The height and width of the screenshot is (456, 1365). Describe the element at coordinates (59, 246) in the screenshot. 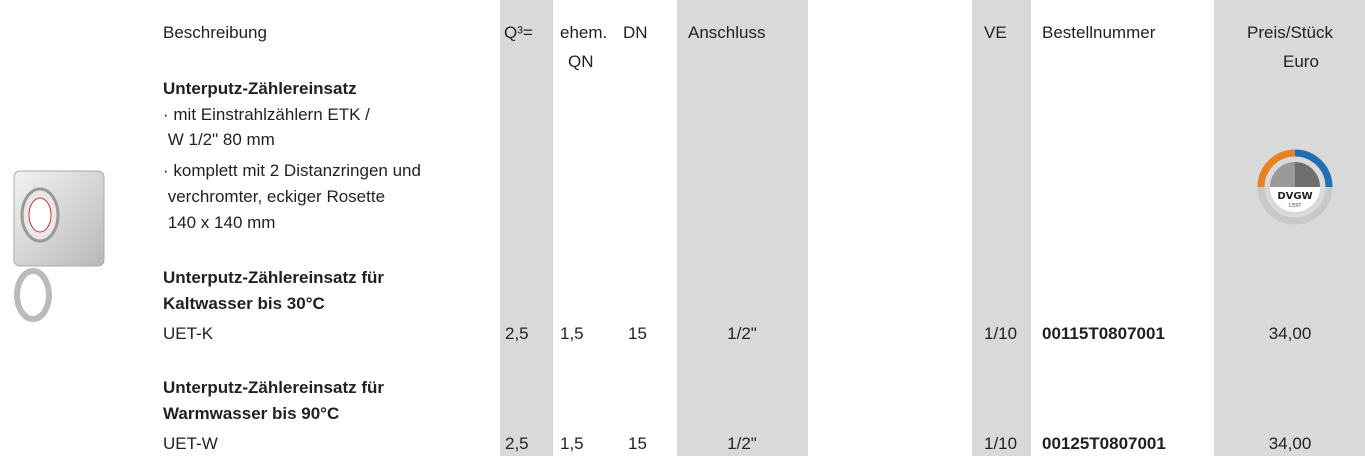

I see `product-image` at that location.